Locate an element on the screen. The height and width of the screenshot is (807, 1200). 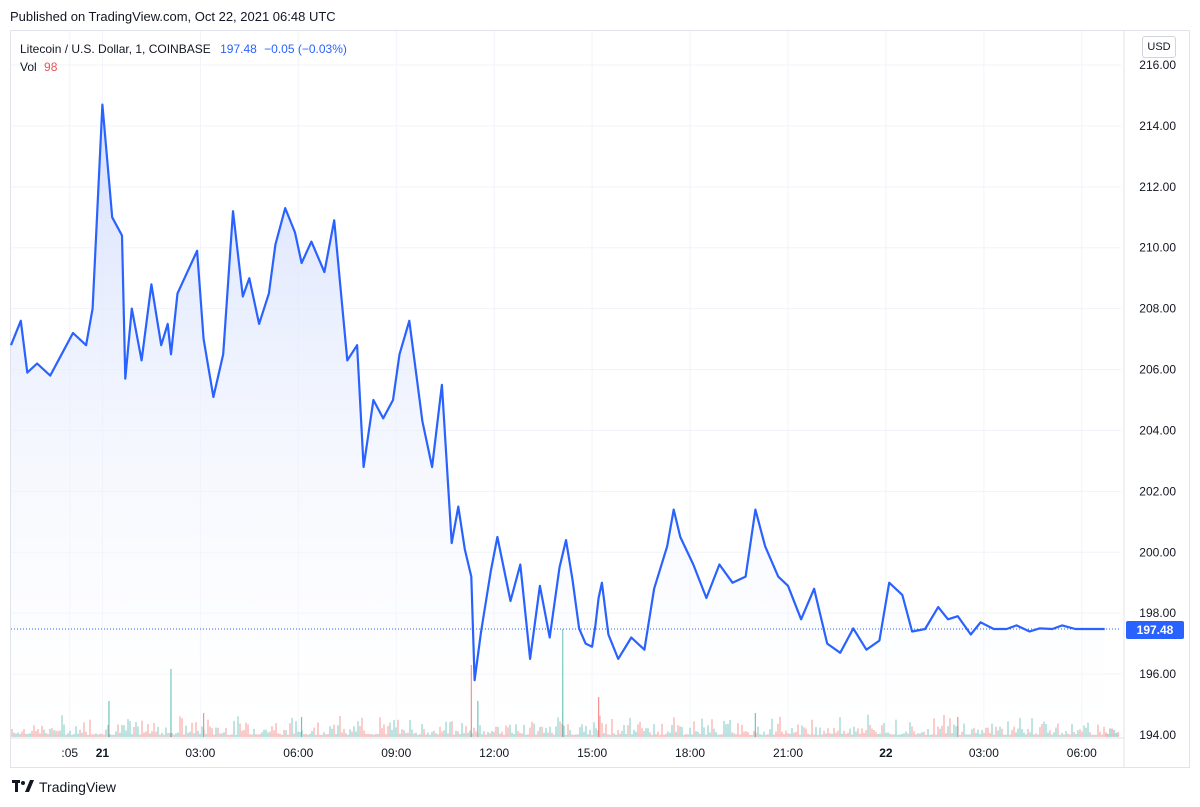
x-tick-label: 12:00 is located at coordinates (494, 753).